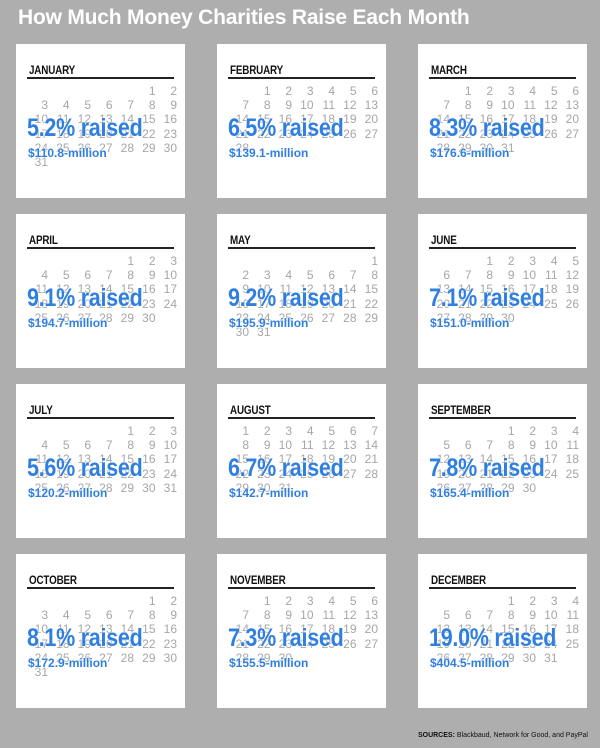  I want to click on calendar-day: 25, so click(529, 133).